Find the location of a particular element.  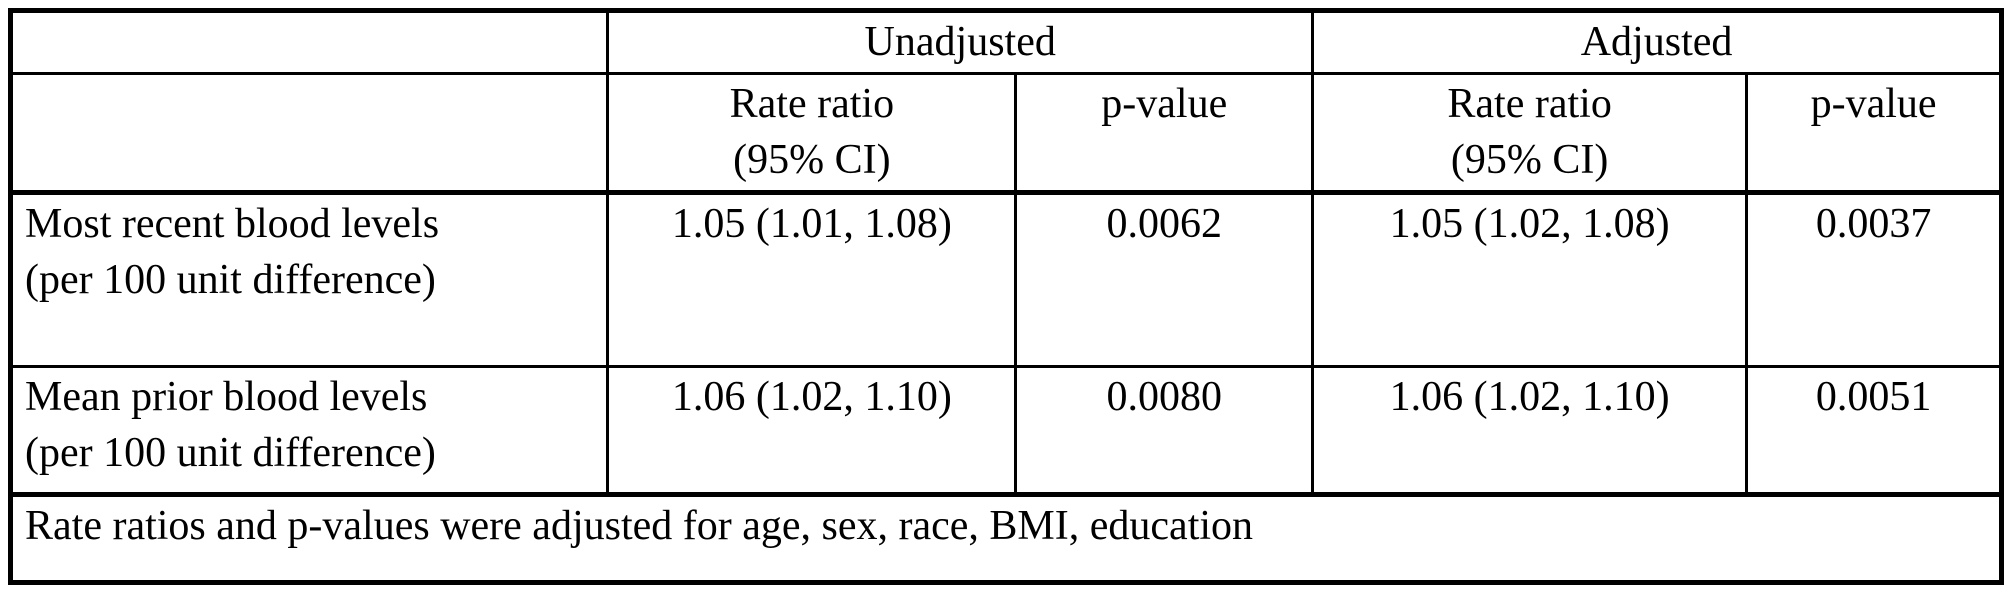

header-unadjusted-p-value: p-value is located at coordinates (1164, 134).